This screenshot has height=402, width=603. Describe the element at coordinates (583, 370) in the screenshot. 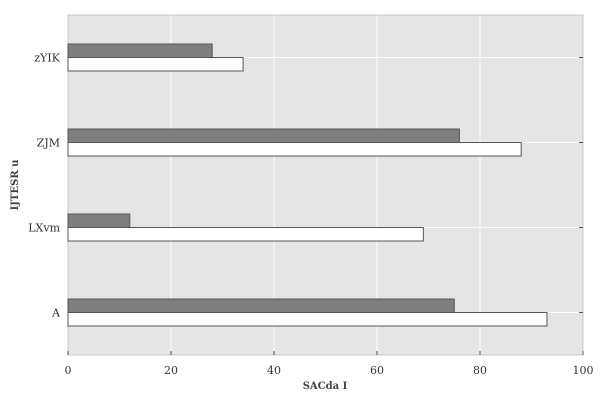

I see `x-tick-label: 100` at that location.